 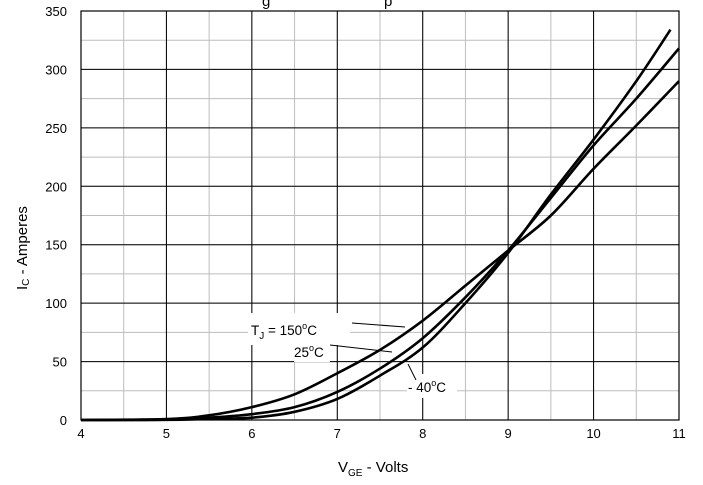 What do you see at coordinates (355, 473) in the screenshot?
I see `x-axis-title-sub: GE` at bounding box center [355, 473].